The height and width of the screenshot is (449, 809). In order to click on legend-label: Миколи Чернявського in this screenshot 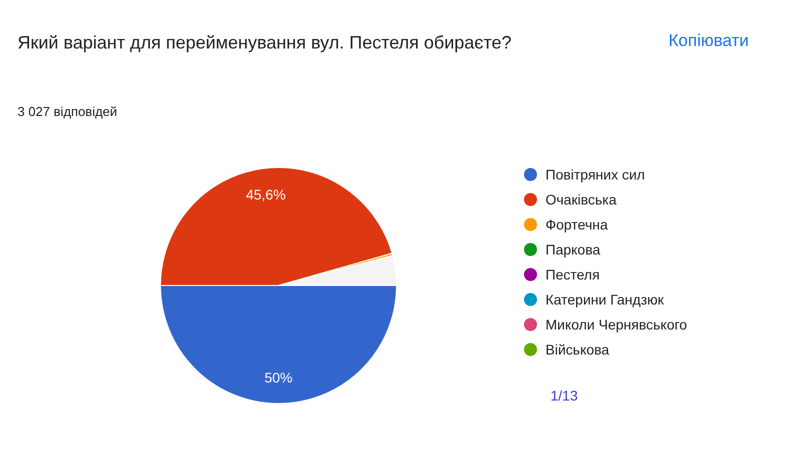, I will do `click(617, 324)`.